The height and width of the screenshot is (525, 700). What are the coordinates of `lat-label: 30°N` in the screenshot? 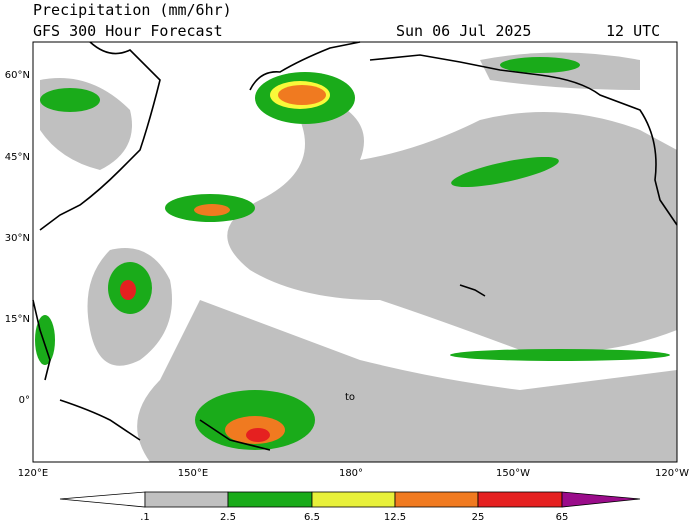 It's located at (17, 238).